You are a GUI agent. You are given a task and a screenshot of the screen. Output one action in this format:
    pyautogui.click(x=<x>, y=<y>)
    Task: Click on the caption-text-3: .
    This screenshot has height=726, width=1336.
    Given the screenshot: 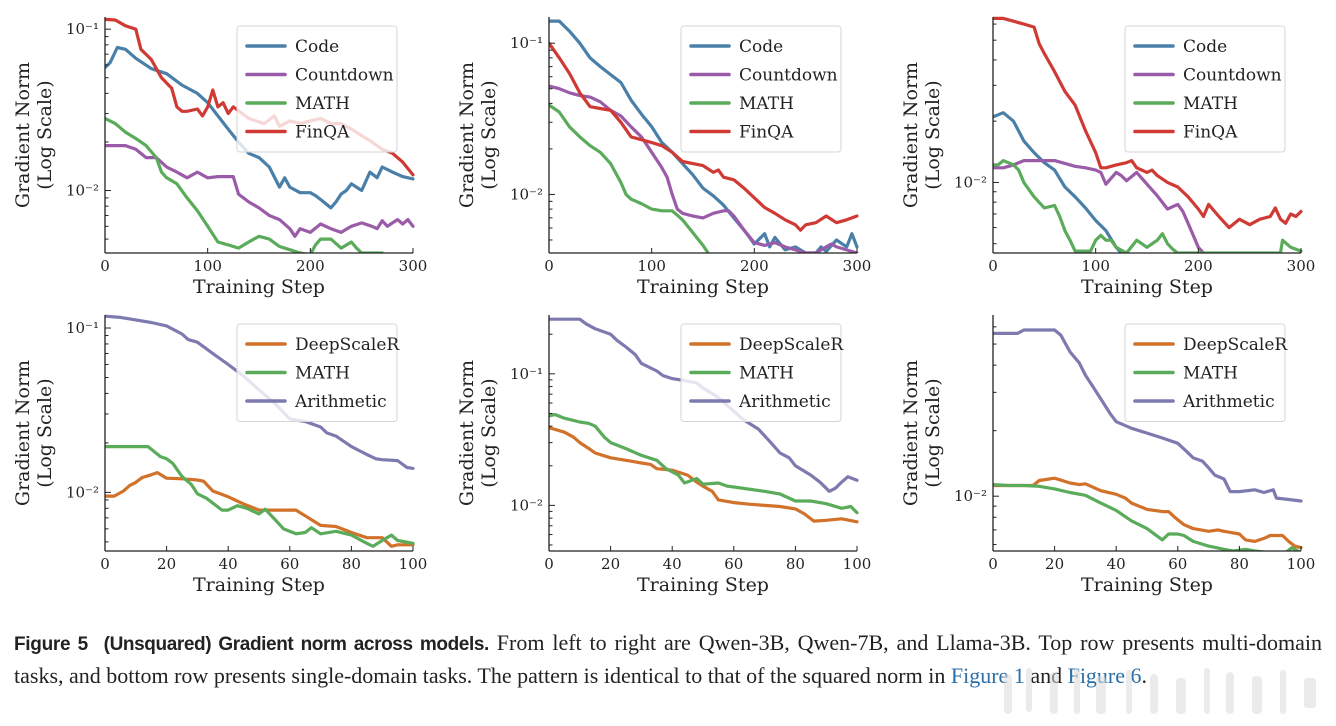 What is the action you would take?
    pyautogui.click(x=1144, y=675)
    